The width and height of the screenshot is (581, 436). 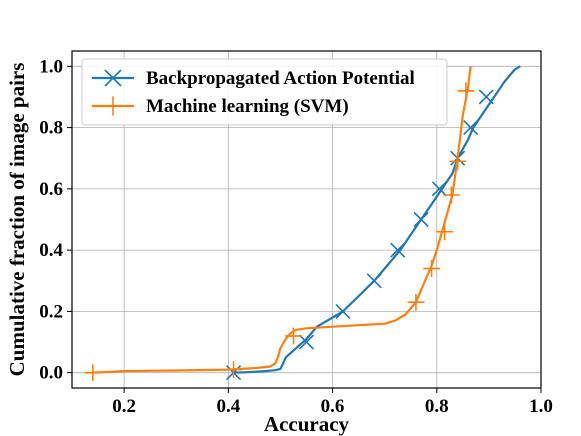 What do you see at coordinates (437, 406) in the screenshot?
I see `x-tick-label-3: 0.8` at bounding box center [437, 406].